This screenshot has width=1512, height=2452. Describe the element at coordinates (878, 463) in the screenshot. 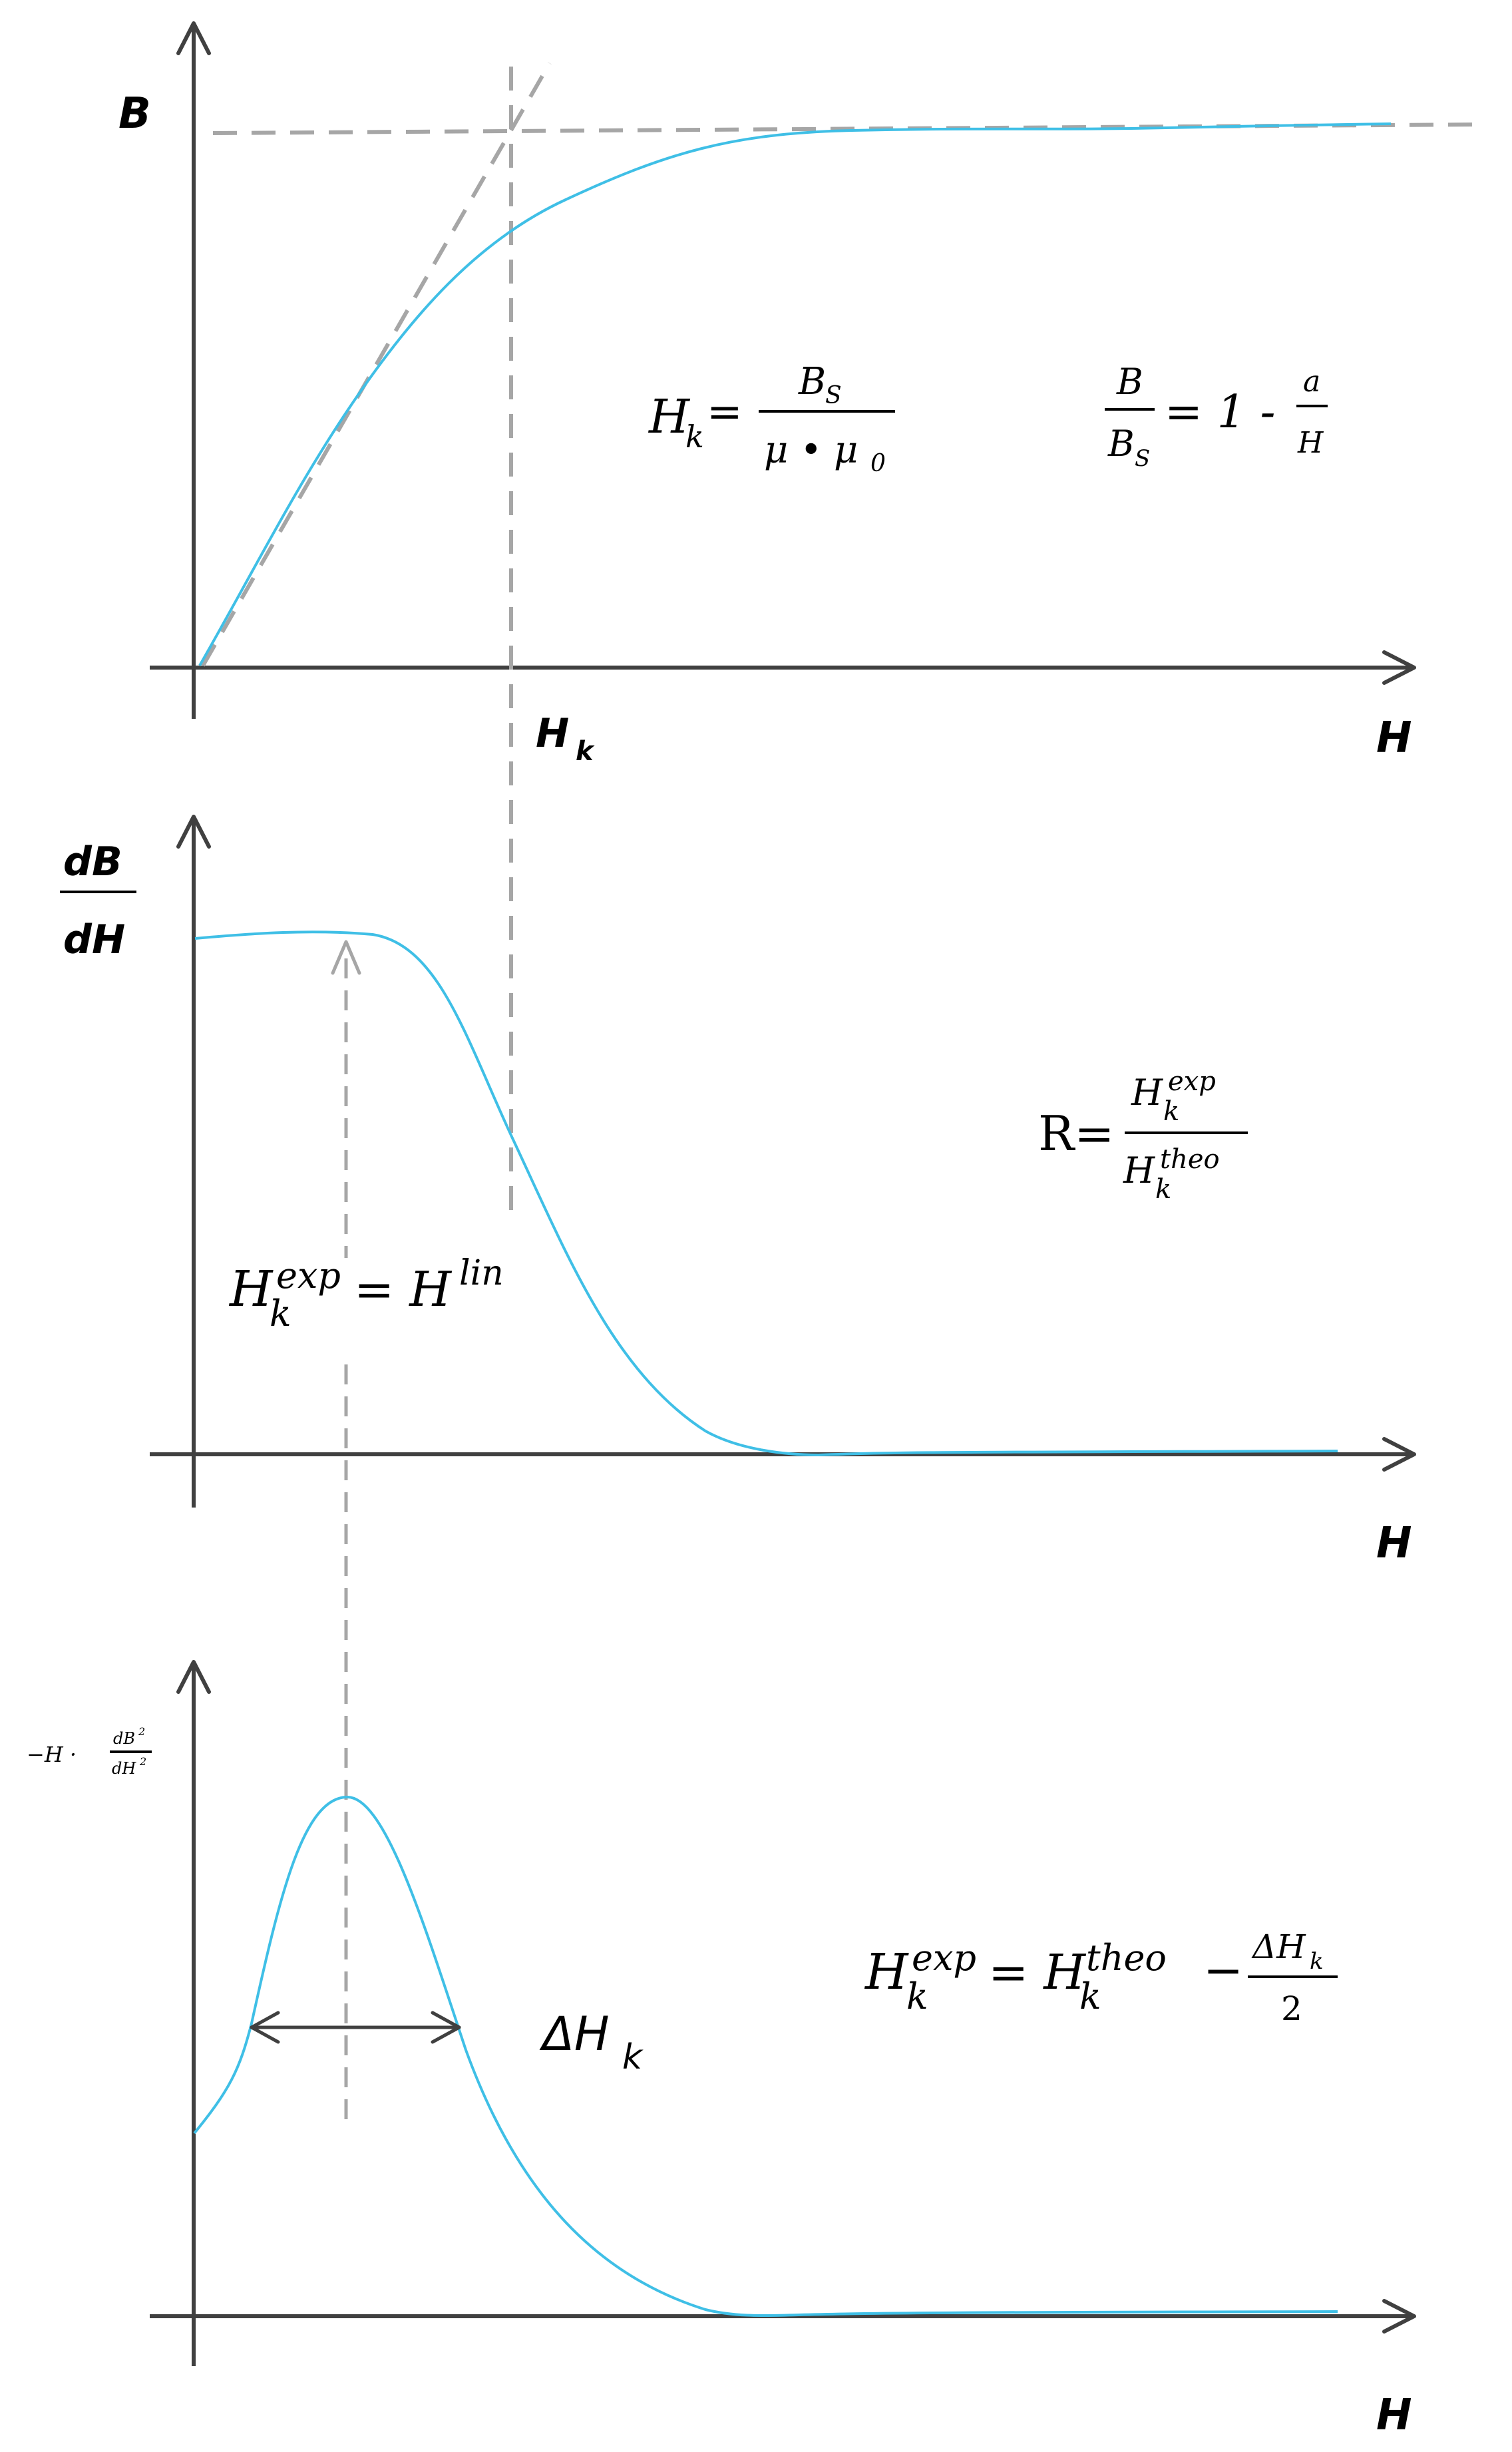

I see `svg-text: 0` at that location.